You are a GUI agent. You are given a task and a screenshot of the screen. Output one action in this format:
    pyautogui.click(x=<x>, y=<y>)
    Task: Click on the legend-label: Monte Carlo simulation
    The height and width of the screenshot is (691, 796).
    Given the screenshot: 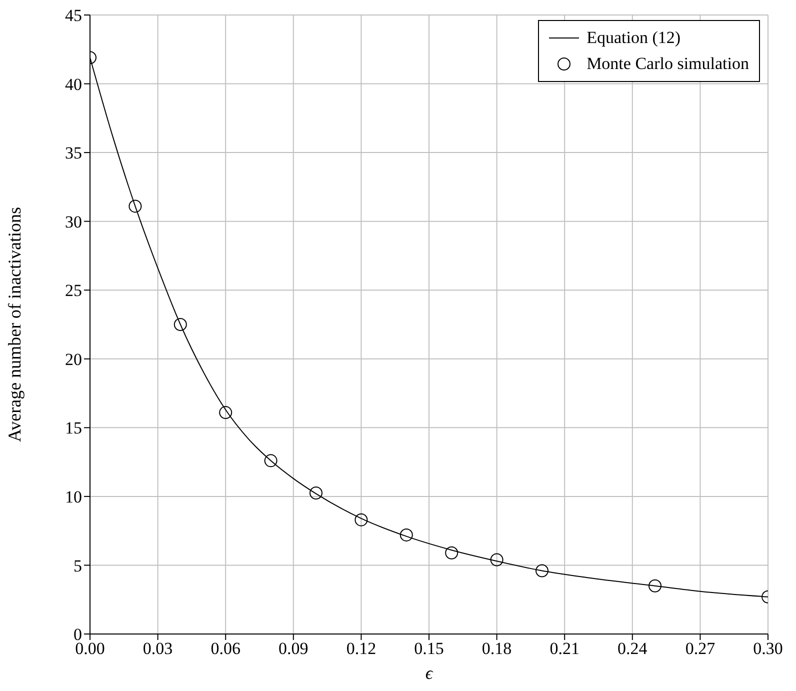 What is the action you would take?
    pyautogui.click(x=667, y=64)
    